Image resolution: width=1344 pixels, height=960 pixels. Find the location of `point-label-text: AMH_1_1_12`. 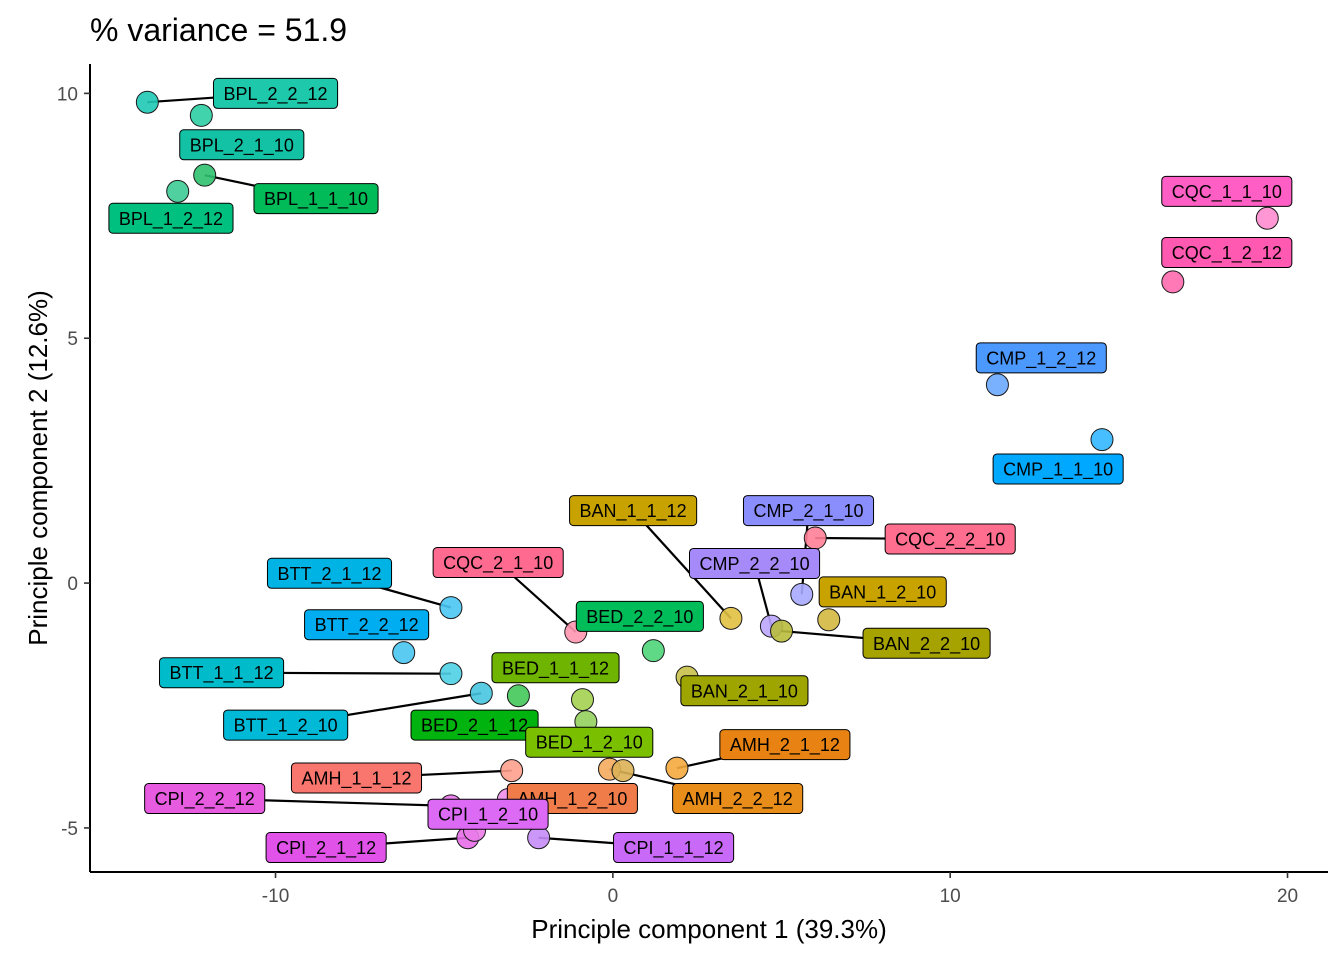

point-label-text: AMH_1_1_12 is located at coordinates (356, 778).